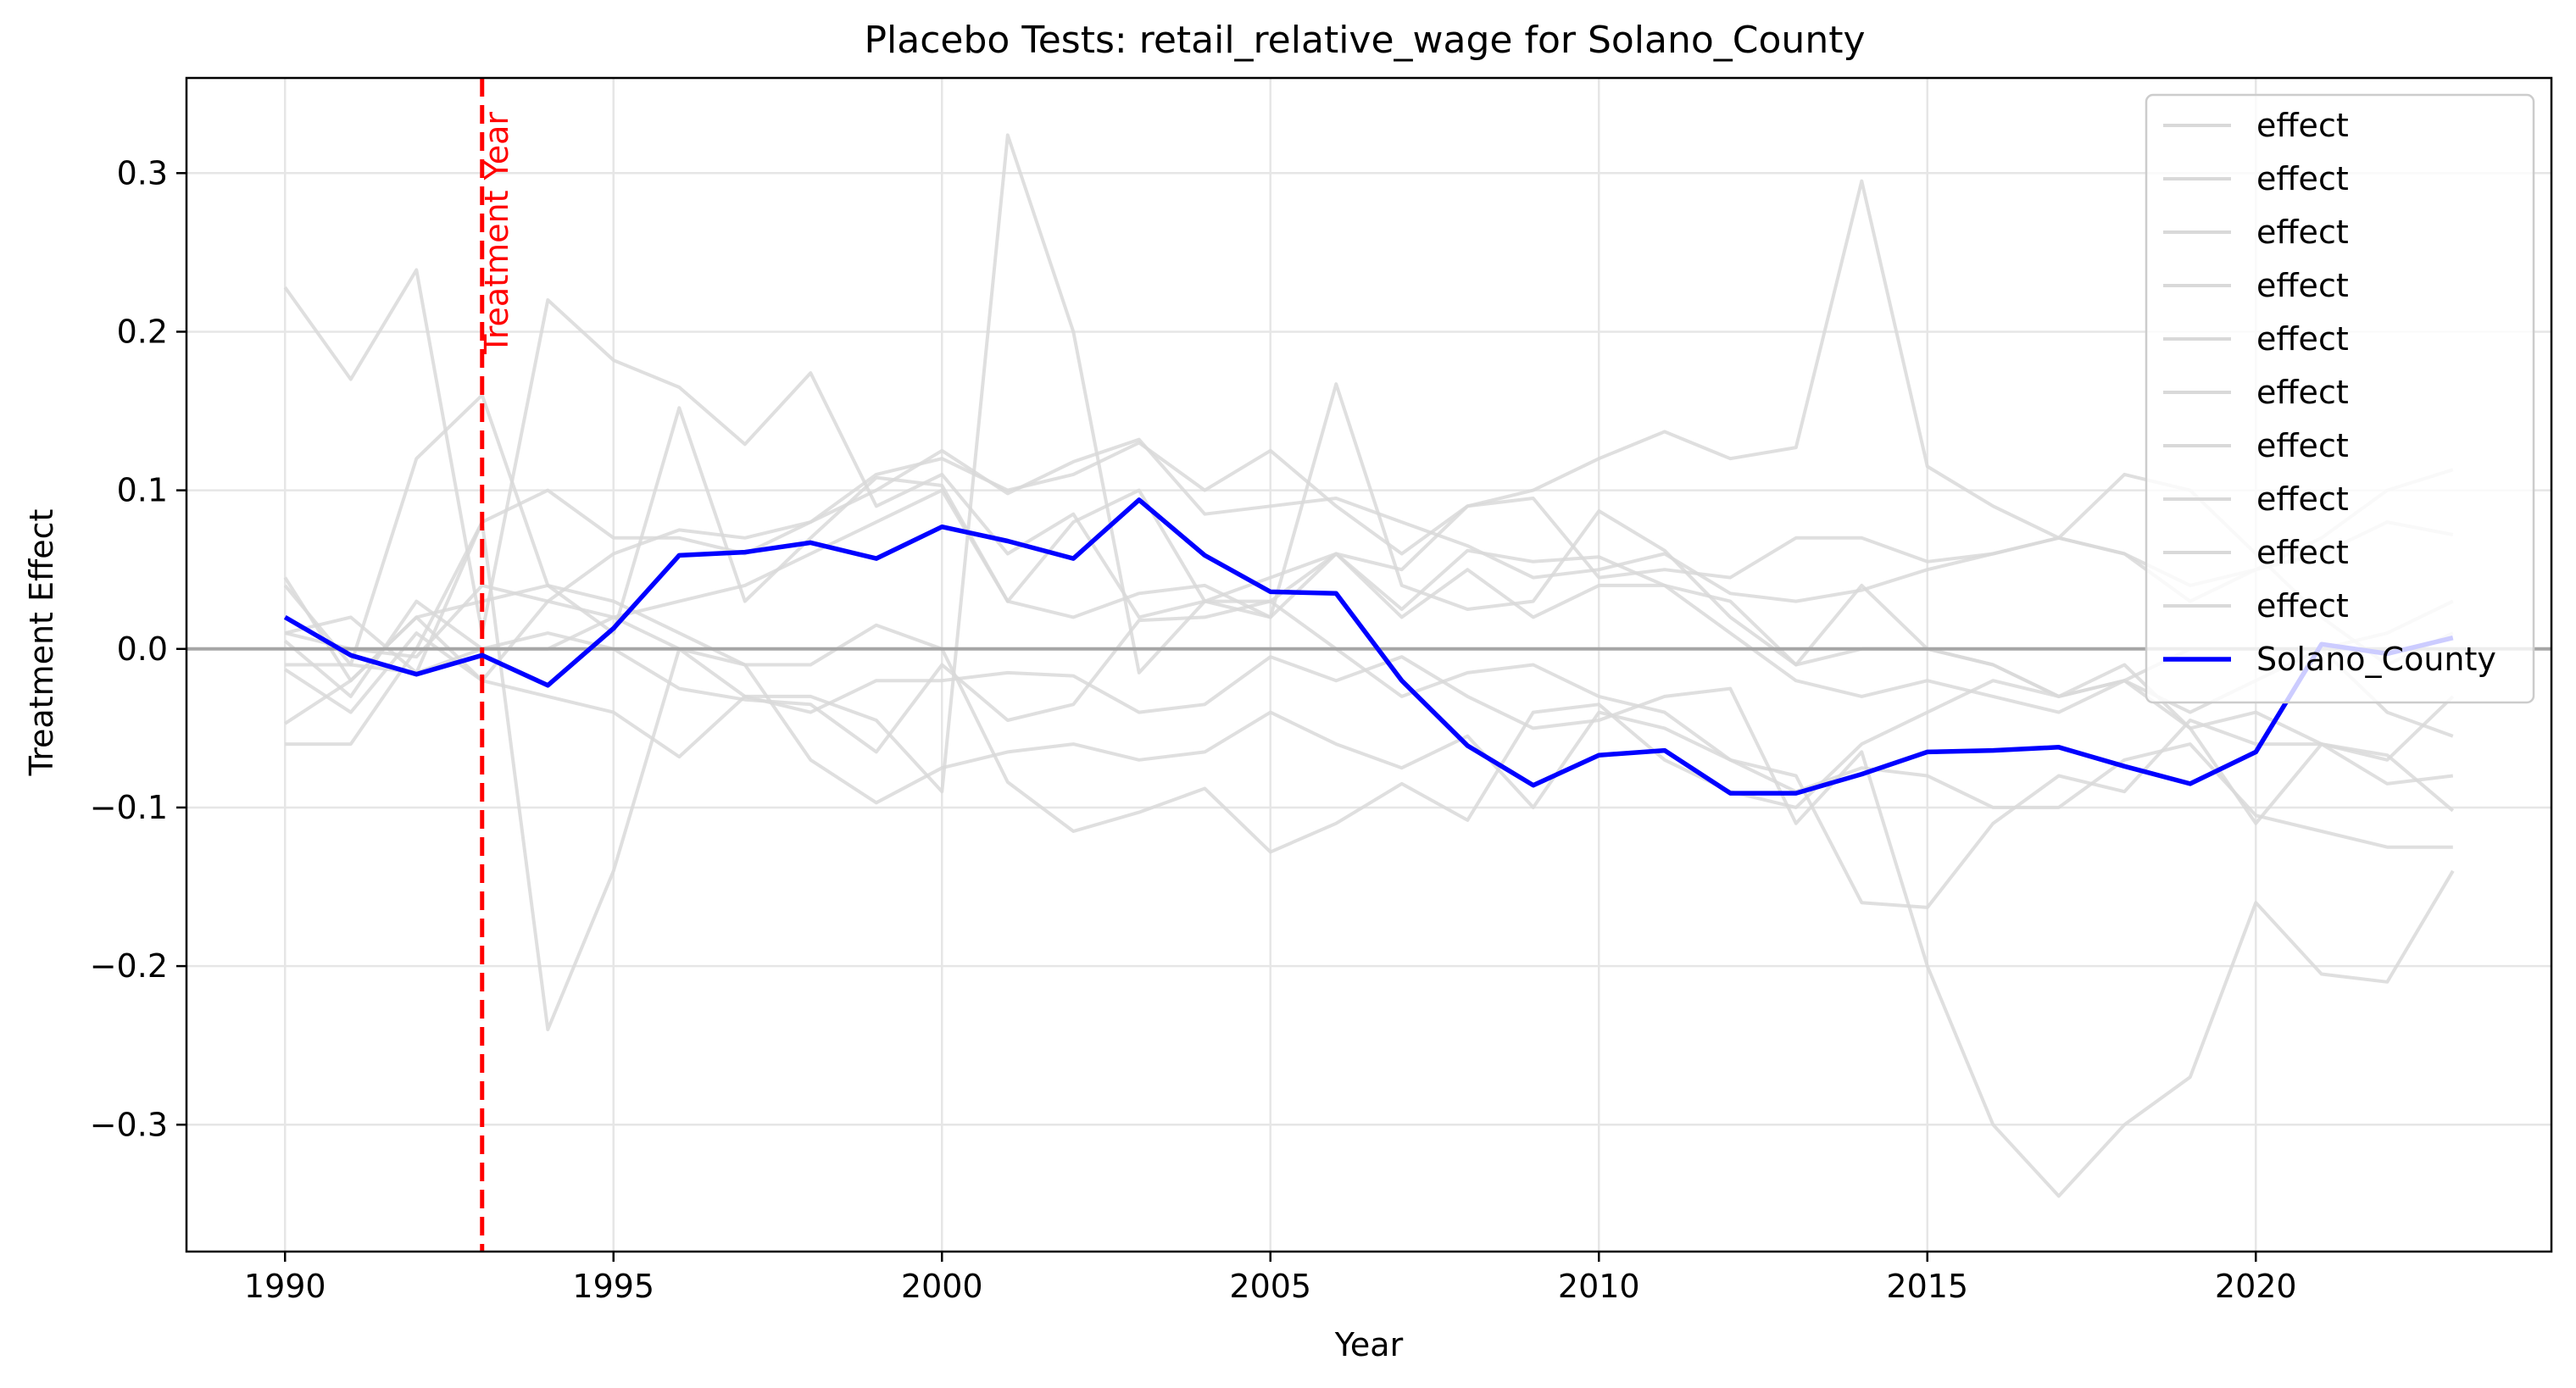 The image size is (2576, 1388). I want to click on x-tick-label: 1990, so click(285, 1286).